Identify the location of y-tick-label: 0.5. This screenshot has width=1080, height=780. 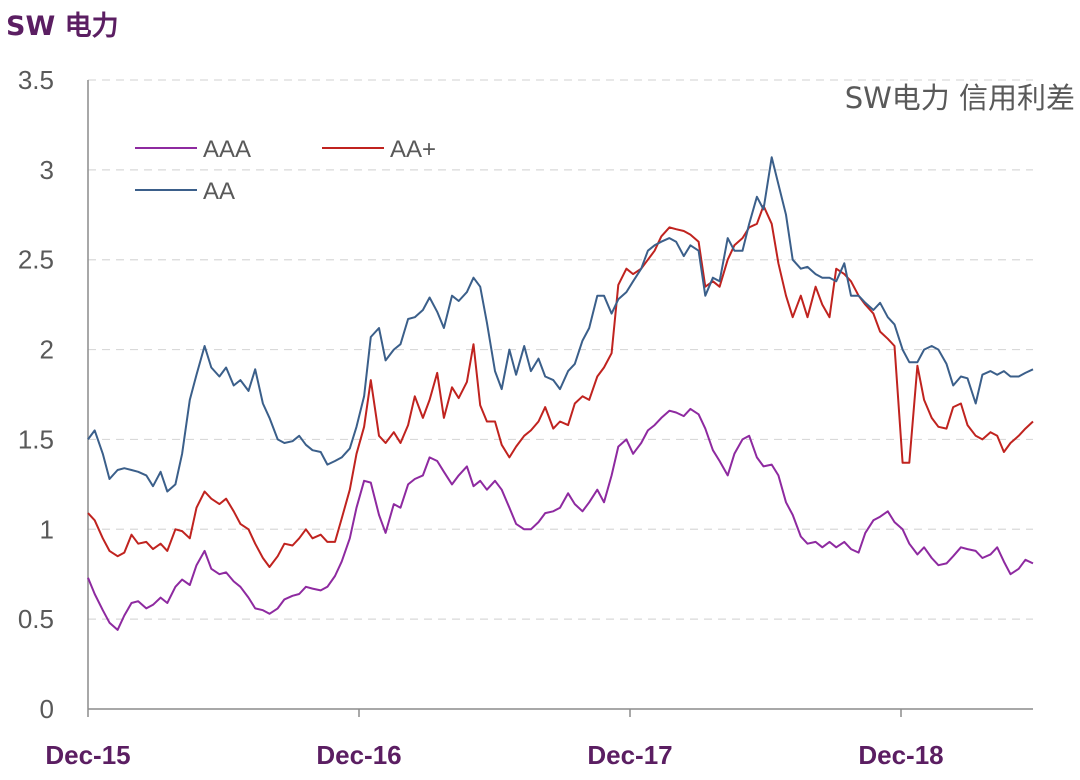
(36, 619).